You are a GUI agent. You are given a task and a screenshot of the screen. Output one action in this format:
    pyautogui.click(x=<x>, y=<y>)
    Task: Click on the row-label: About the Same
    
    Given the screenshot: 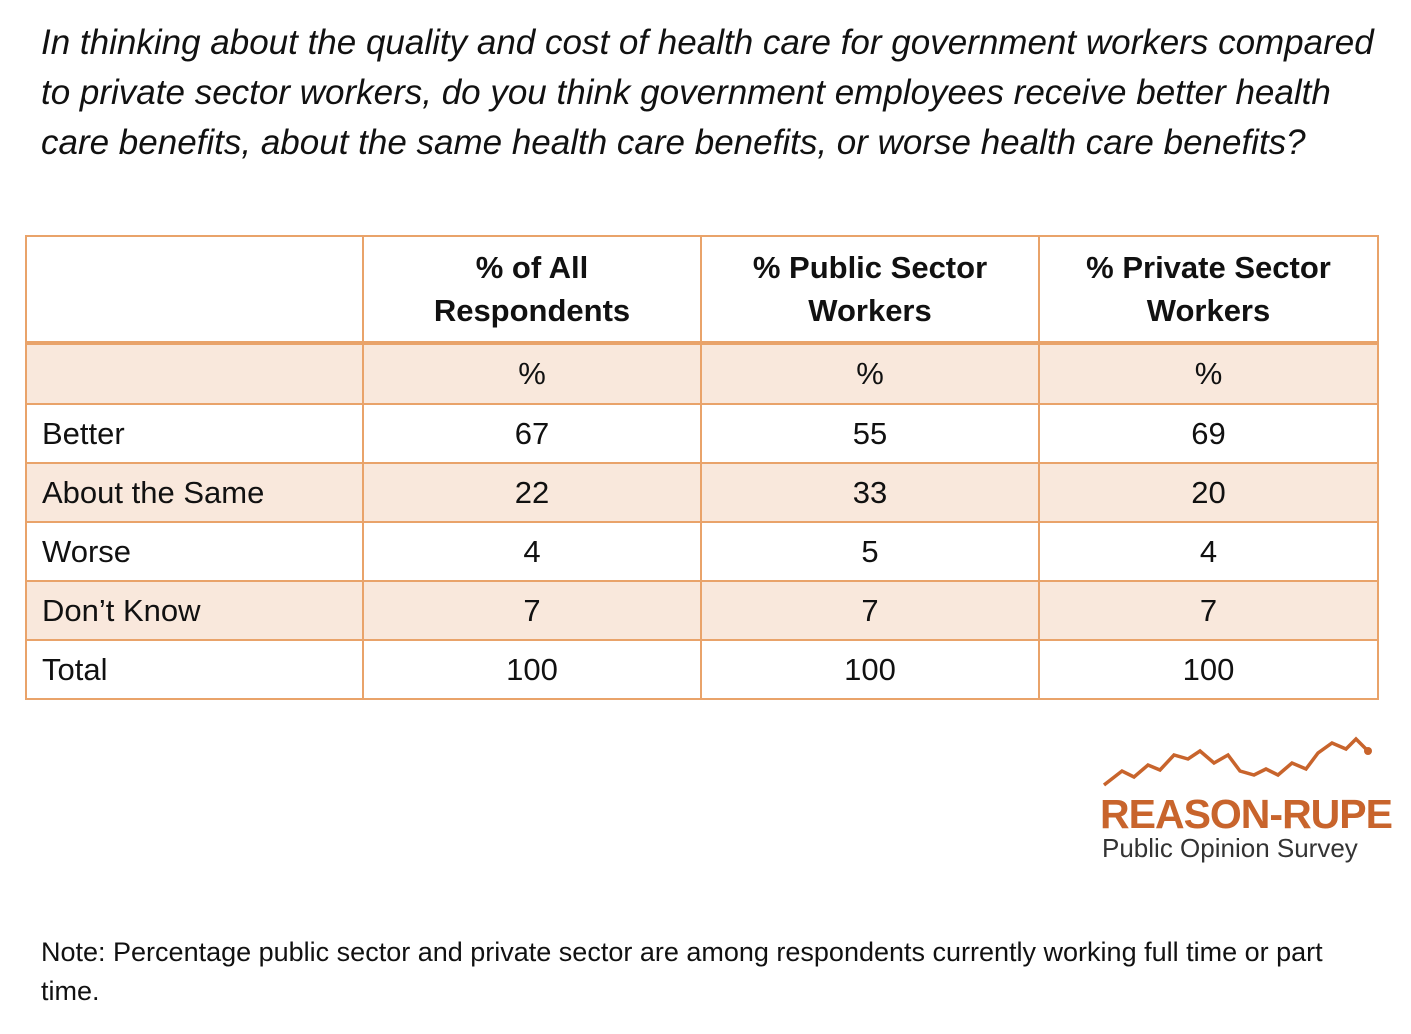 What is the action you would take?
    pyautogui.click(x=194, y=492)
    